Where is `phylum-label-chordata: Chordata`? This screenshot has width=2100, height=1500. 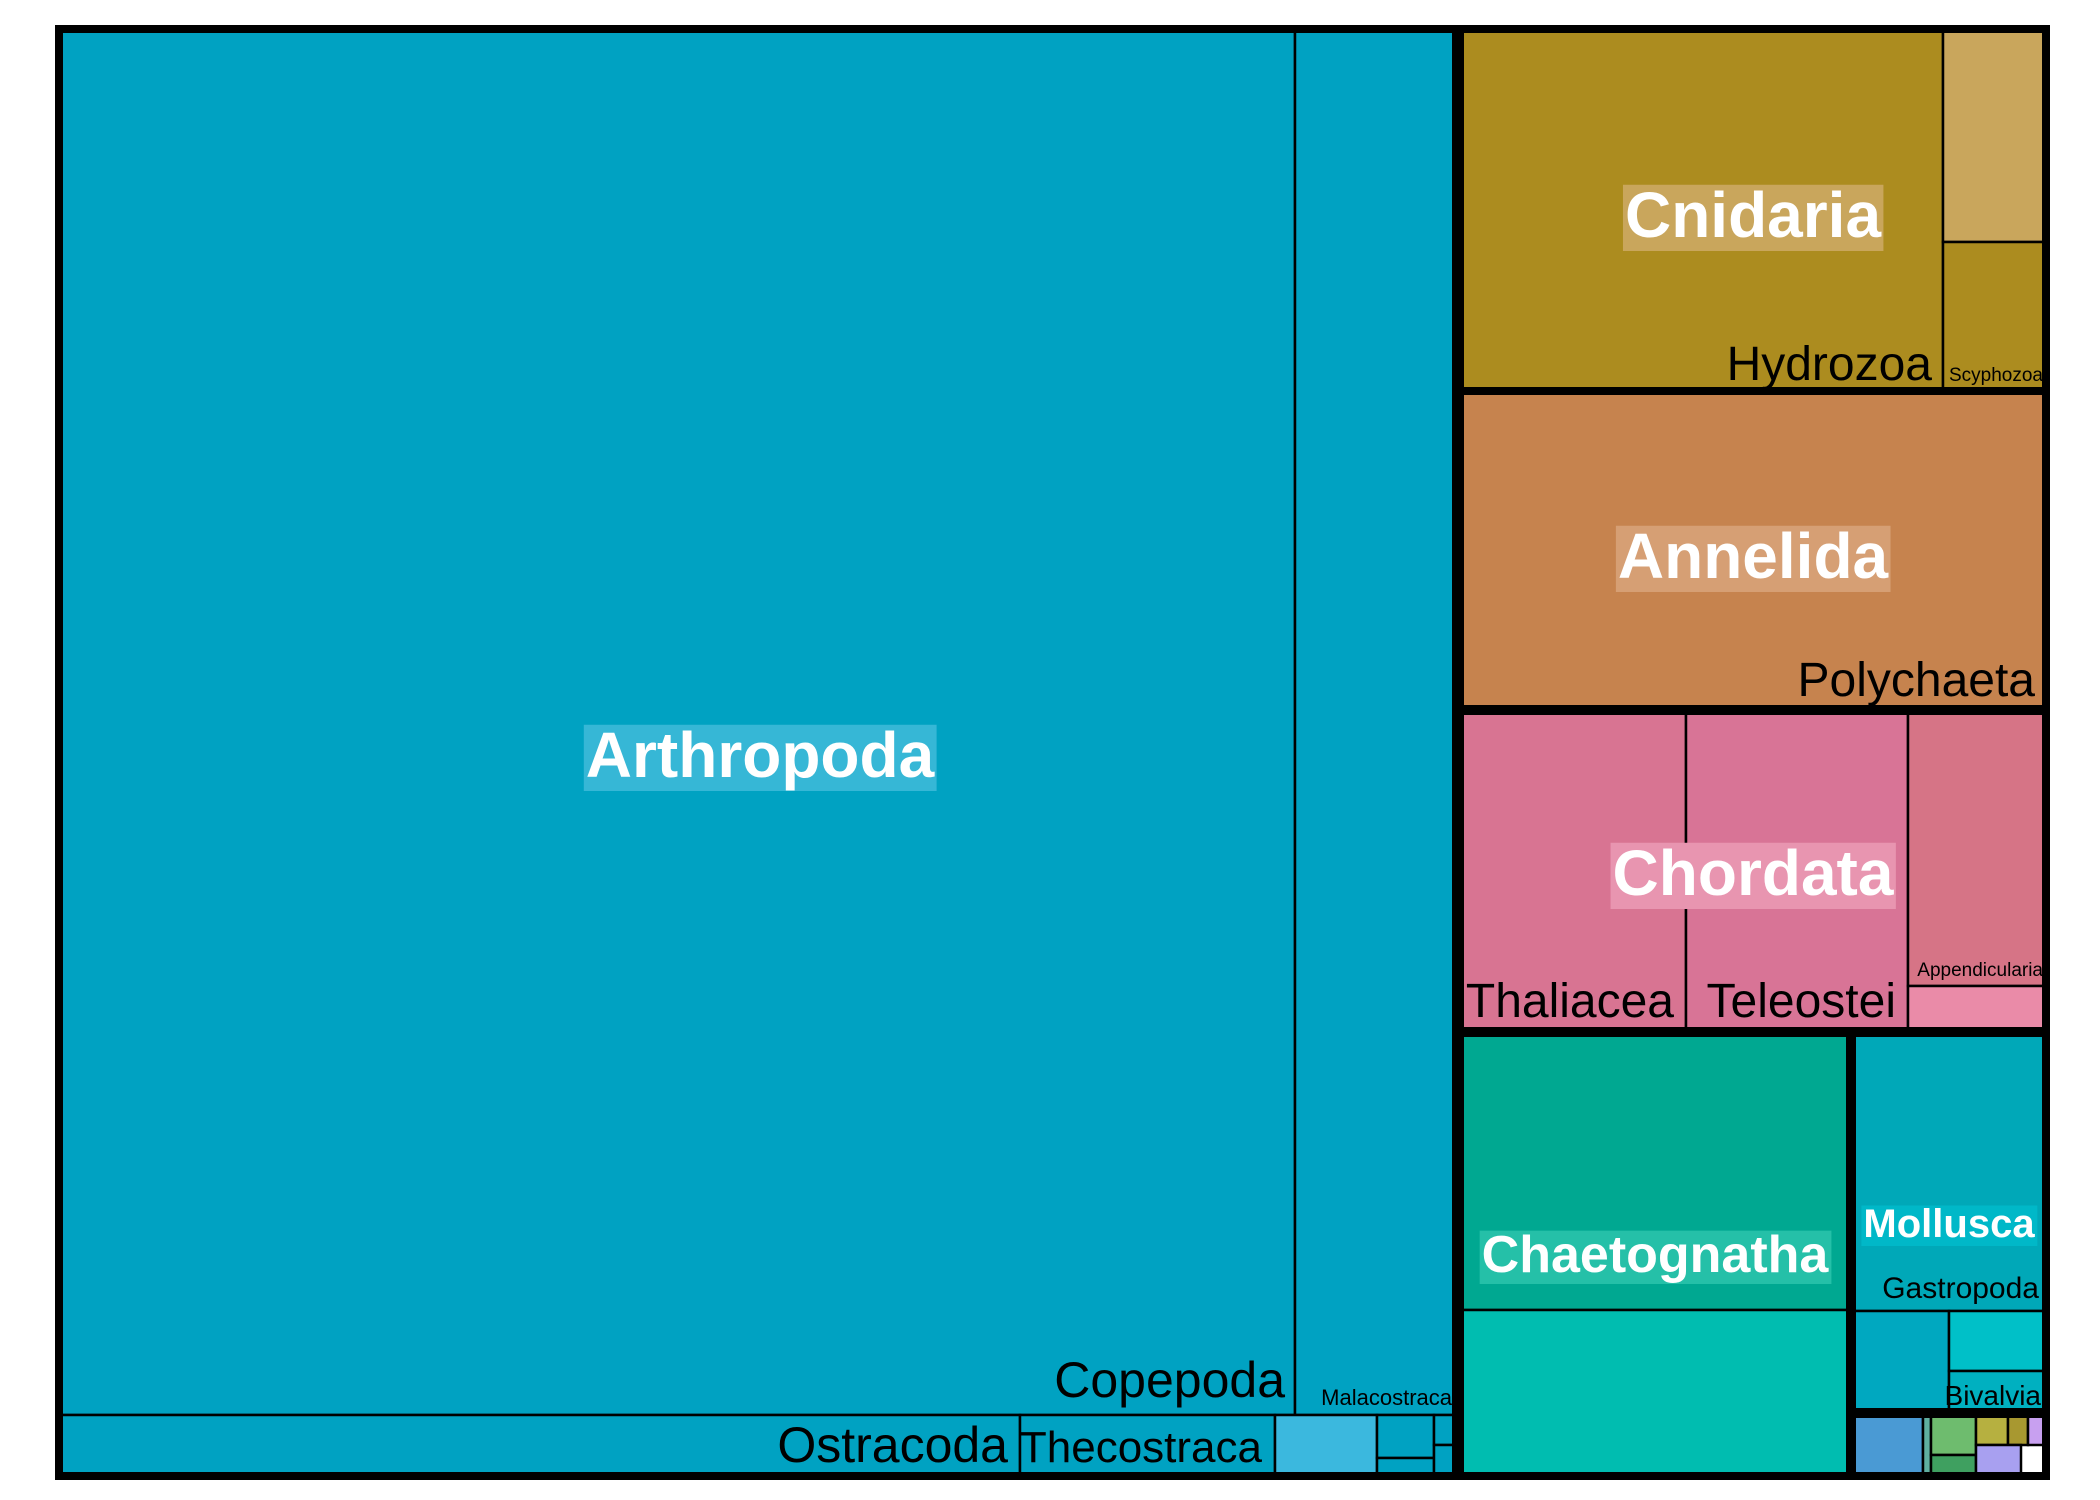 phylum-label-chordata: Chordata is located at coordinates (1753, 873).